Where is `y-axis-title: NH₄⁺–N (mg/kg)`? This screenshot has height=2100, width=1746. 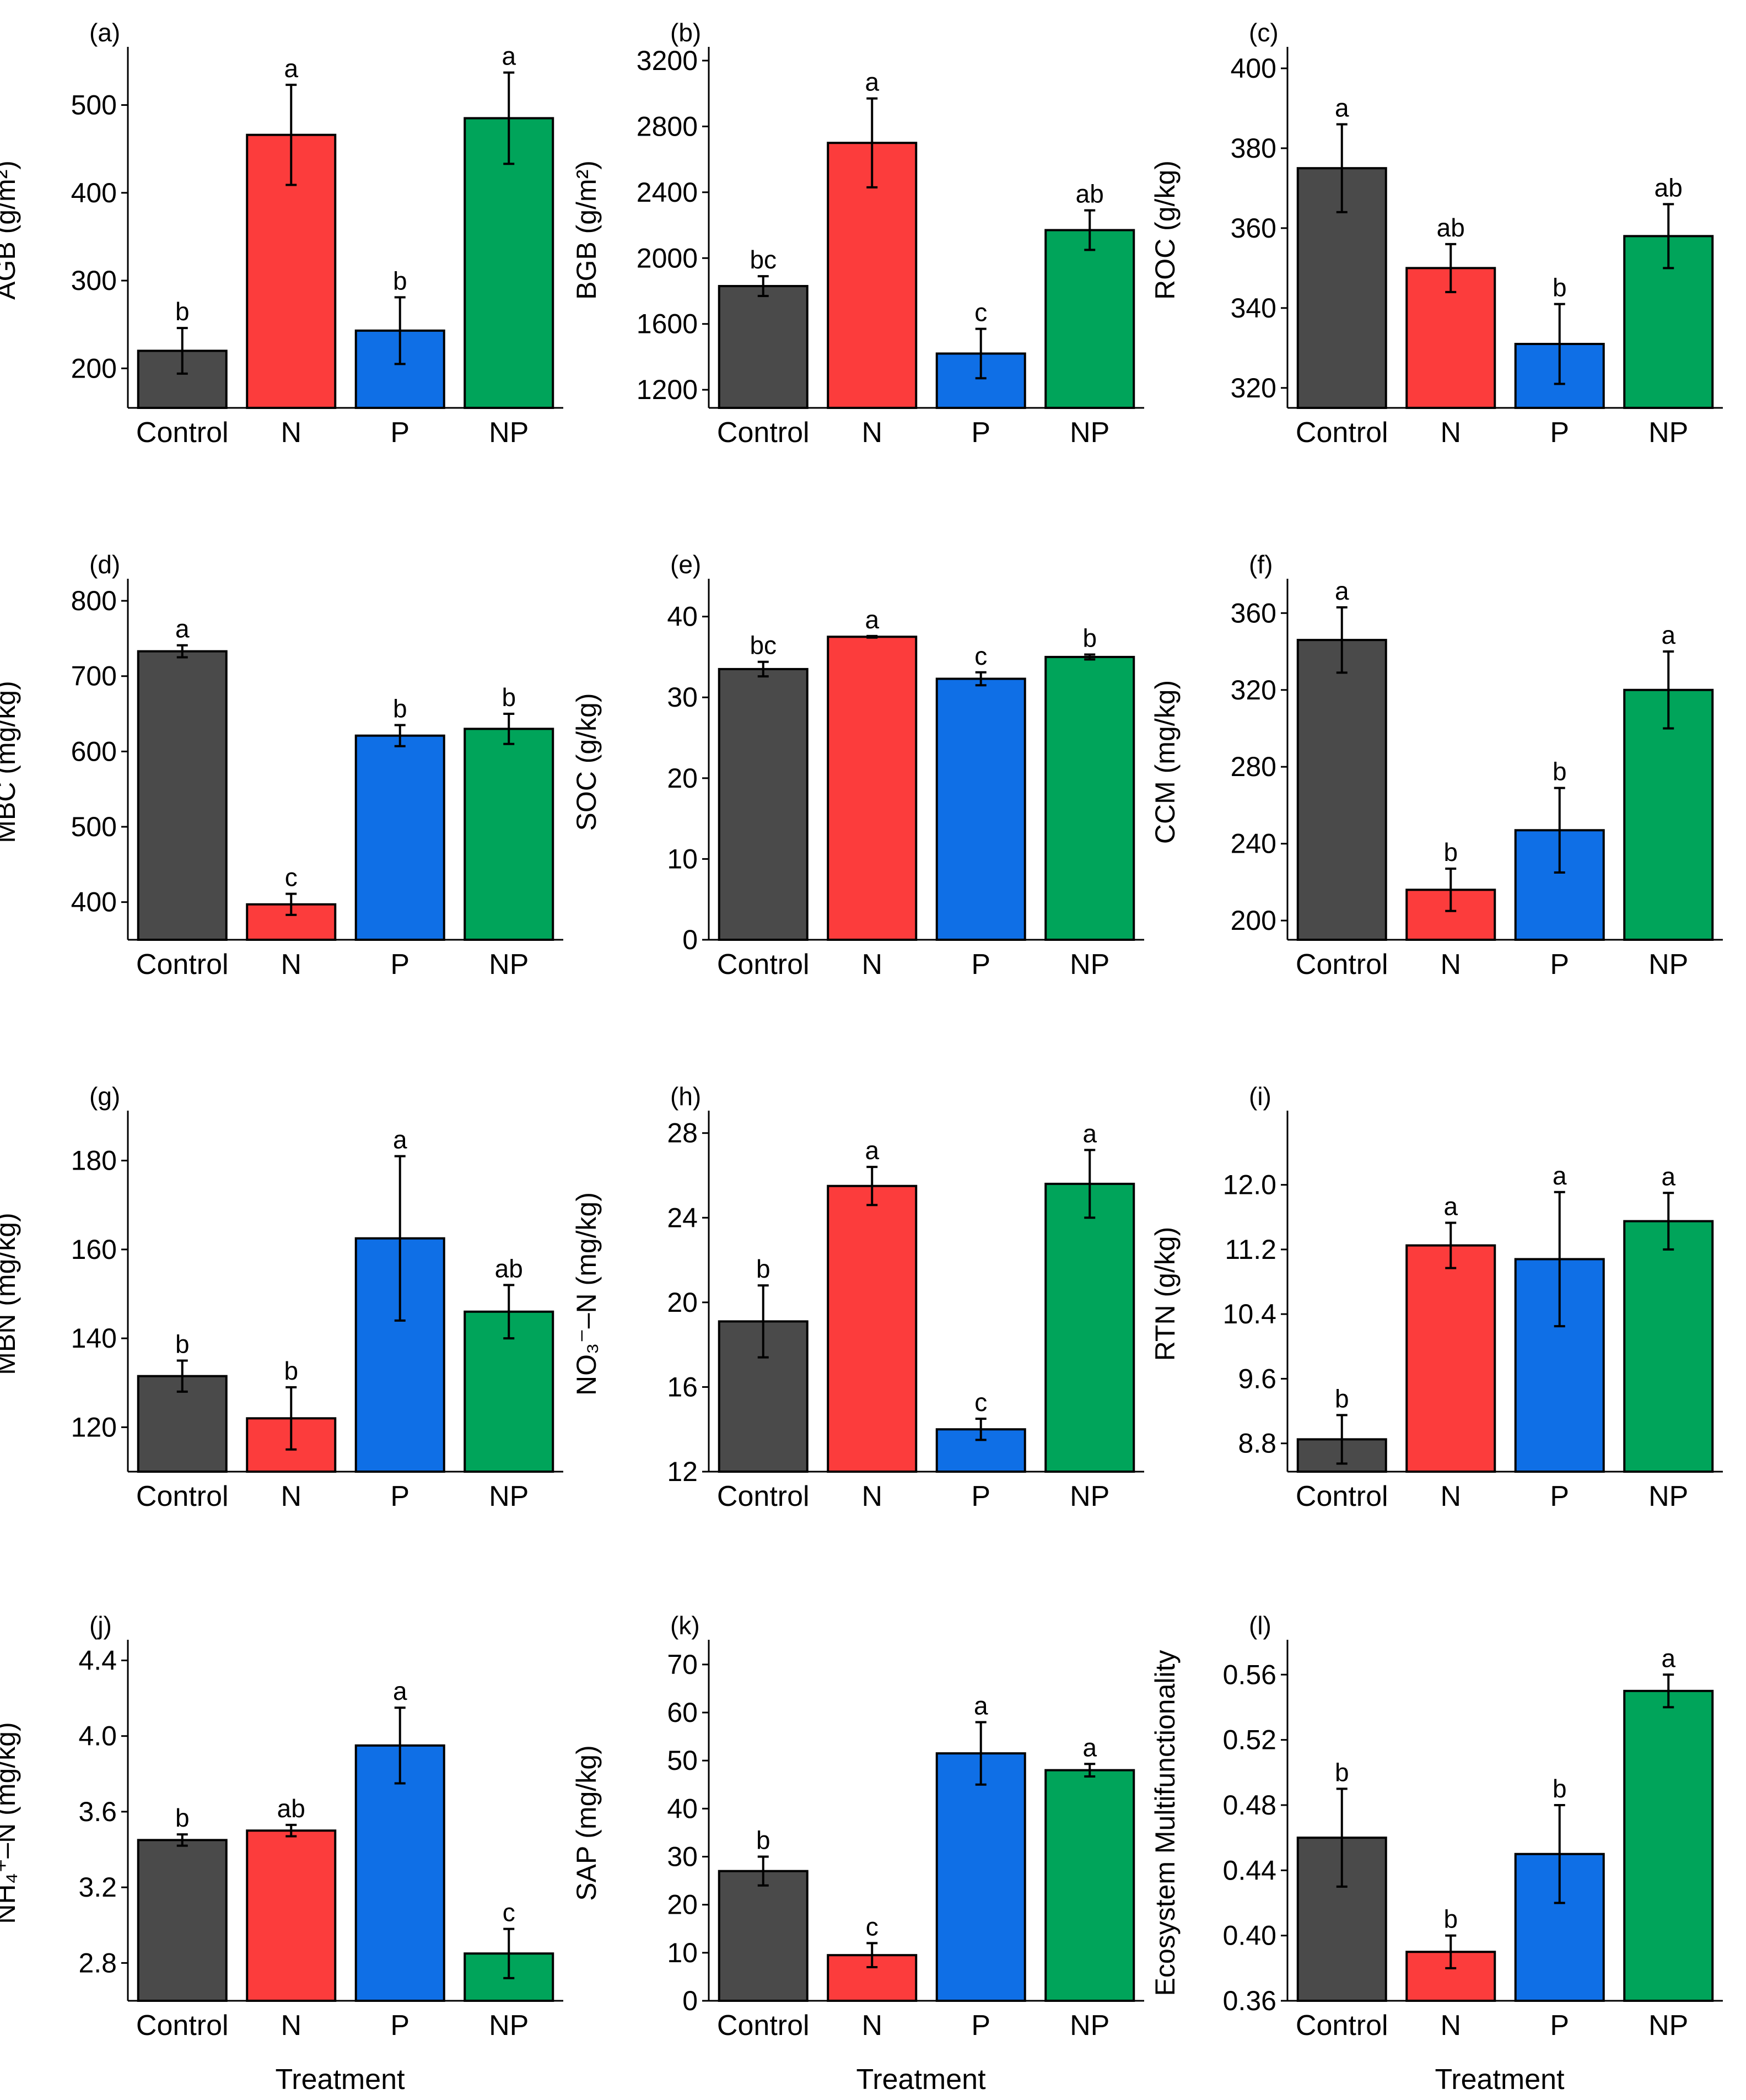 y-axis-title: NH₄⁺–N (mg/kg) is located at coordinates (10, 1823).